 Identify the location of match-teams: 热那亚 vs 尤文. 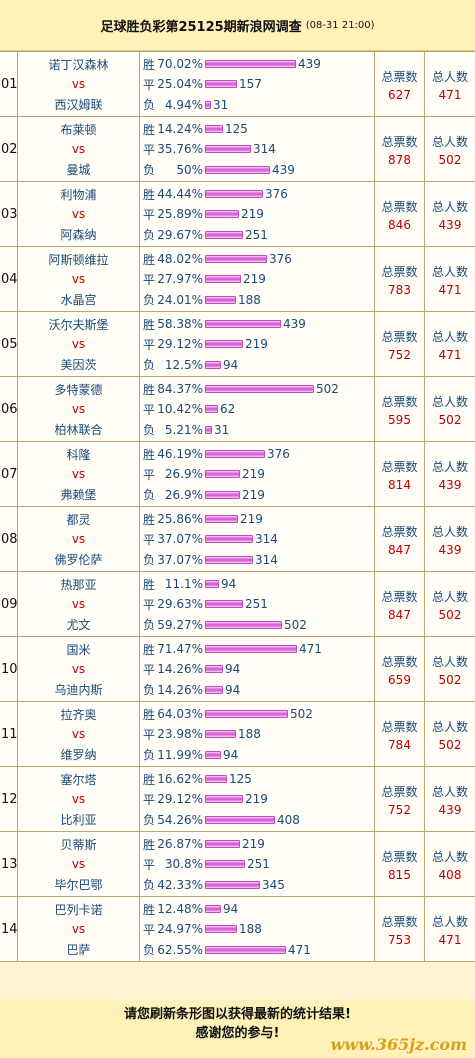
(79, 604).